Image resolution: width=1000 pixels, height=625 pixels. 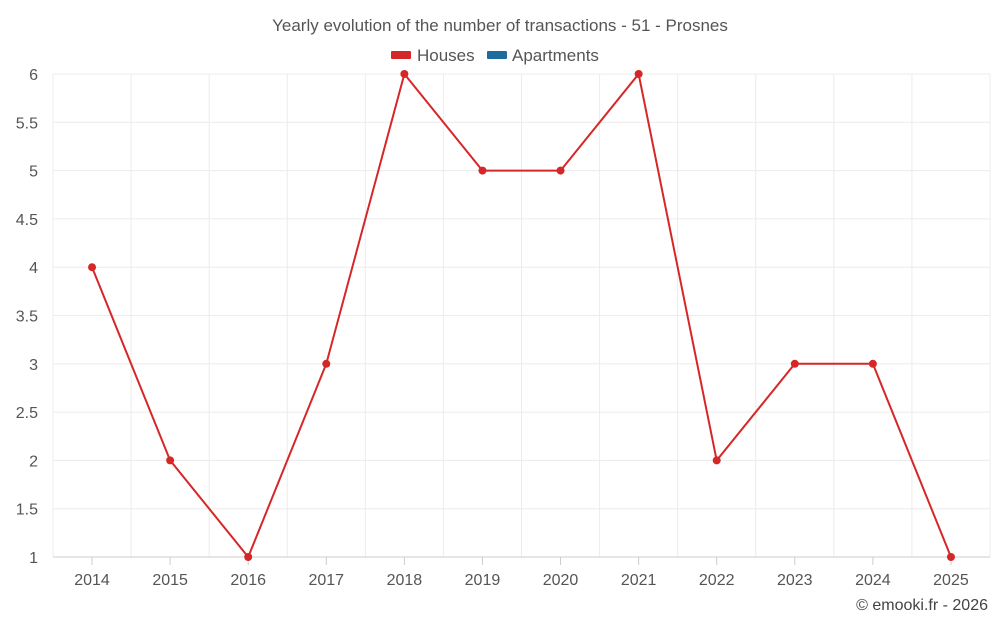 What do you see at coordinates (33, 461) in the screenshot?
I see `y-tick-label: 2` at bounding box center [33, 461].